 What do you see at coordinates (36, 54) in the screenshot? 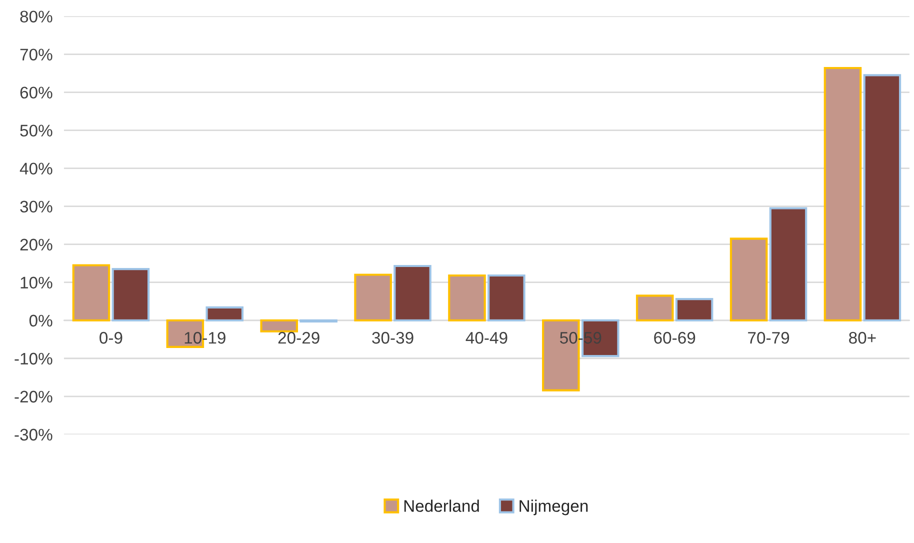
I see `y-tick-label: 70%` at bounding box center [36, 54].